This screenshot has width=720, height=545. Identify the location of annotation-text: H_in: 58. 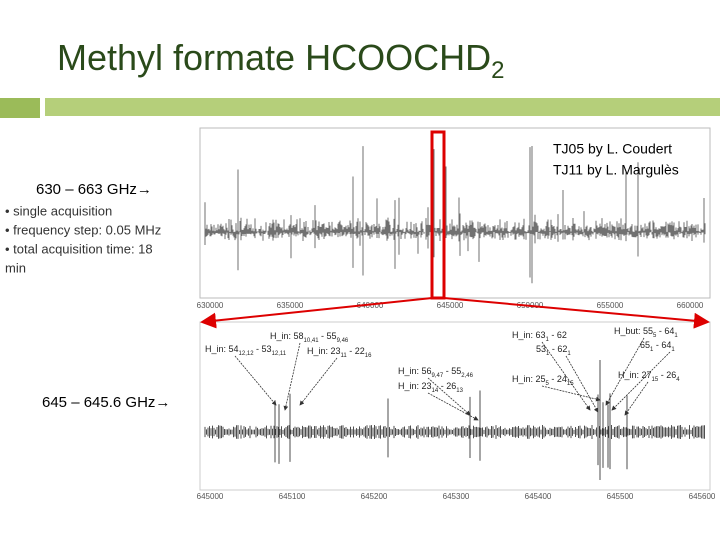
(287, 336).